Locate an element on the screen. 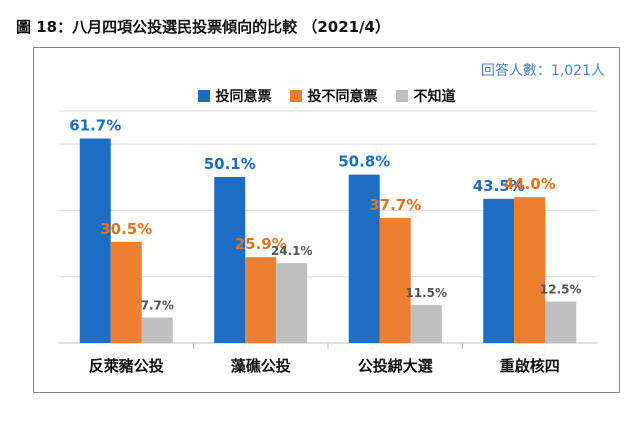 The width and height of the screenshot is (640, 428). legend-swatch-disagree is located at coordinates (295, 96).